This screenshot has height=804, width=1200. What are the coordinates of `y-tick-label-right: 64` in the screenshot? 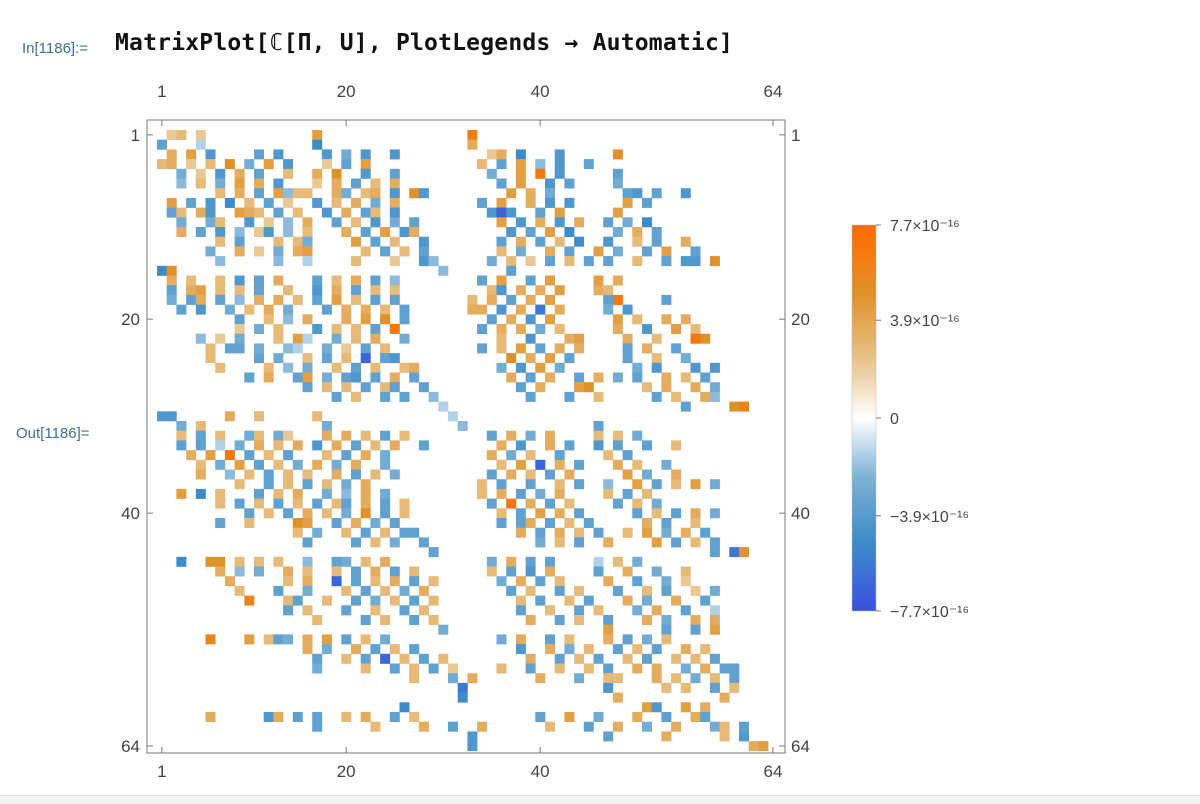 It's located at (800, 746).